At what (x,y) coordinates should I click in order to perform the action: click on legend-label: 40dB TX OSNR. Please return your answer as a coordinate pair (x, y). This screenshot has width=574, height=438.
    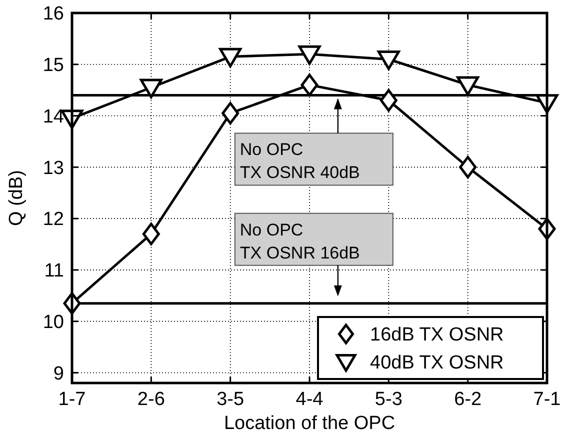
    Looking at the image, I should click on (437, 363).